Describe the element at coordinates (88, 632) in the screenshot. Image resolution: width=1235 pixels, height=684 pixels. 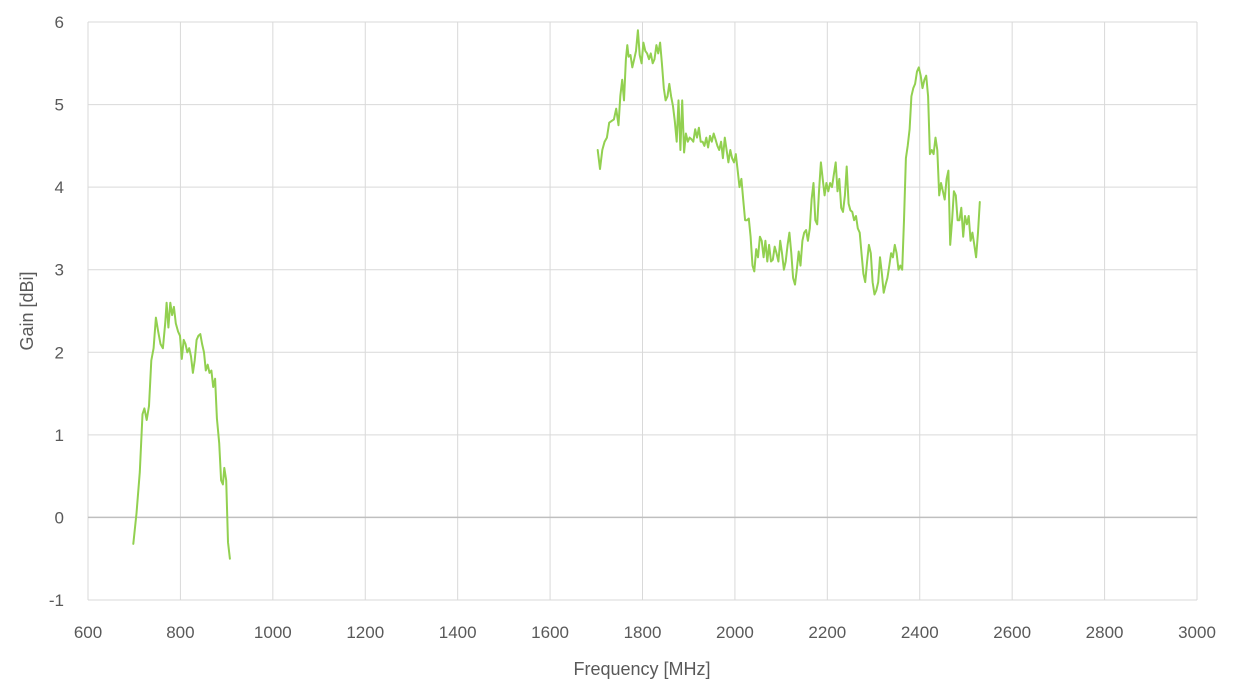
I see `x-tick-label: 600` at that location.